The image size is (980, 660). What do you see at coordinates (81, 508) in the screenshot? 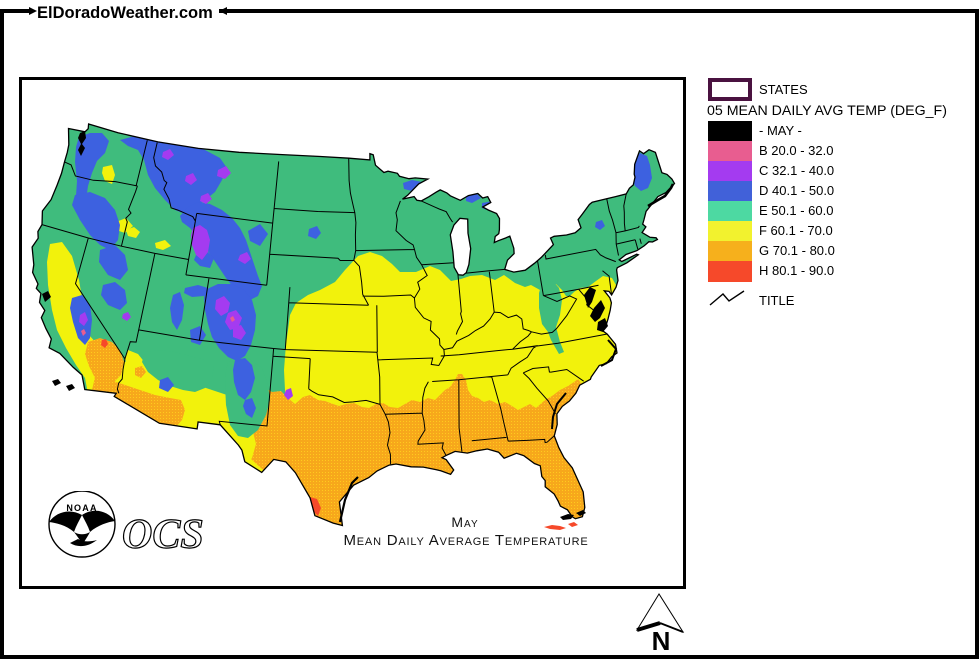
I see `svg-text: NOAA` at bounding box center [81, 508].